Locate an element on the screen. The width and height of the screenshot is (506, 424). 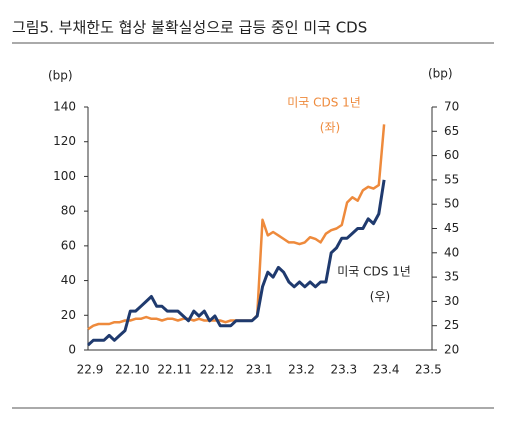
y-axis-label: (bp) is located at coordinates (60, 76).